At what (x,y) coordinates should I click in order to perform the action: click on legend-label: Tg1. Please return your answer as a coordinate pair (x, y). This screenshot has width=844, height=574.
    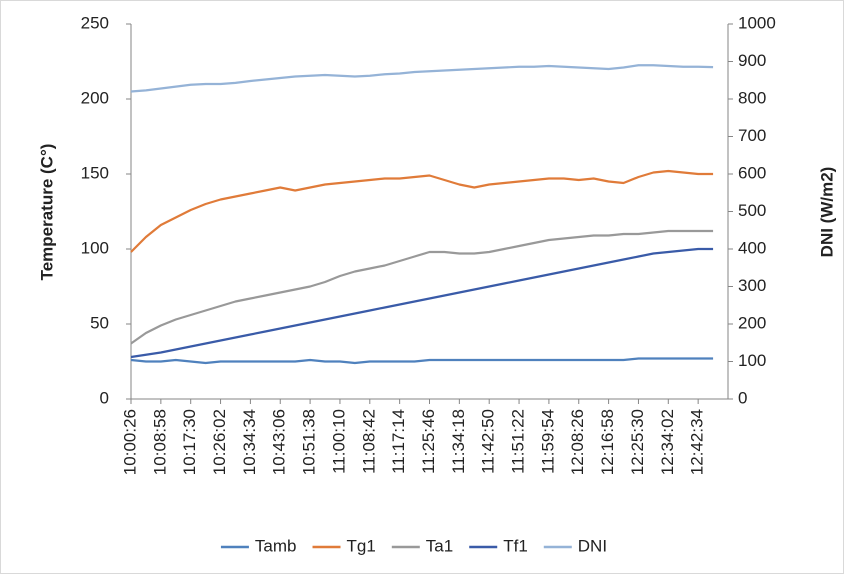
    Looking at the image, I should click on (361, 545).